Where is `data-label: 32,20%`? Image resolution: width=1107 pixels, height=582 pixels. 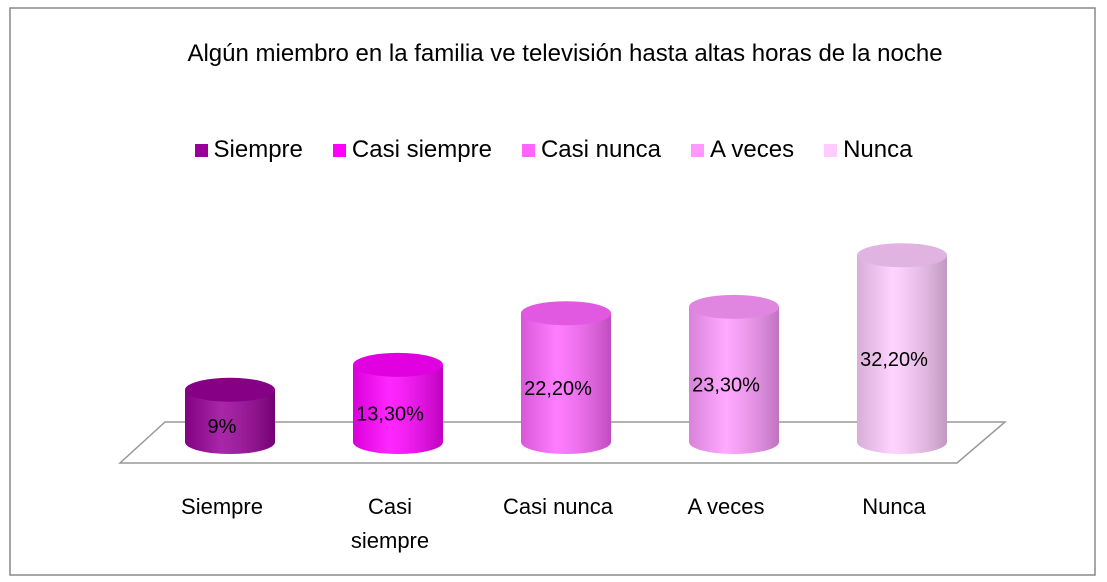
data-label: 32,20% is located at coordinates (894, 360).